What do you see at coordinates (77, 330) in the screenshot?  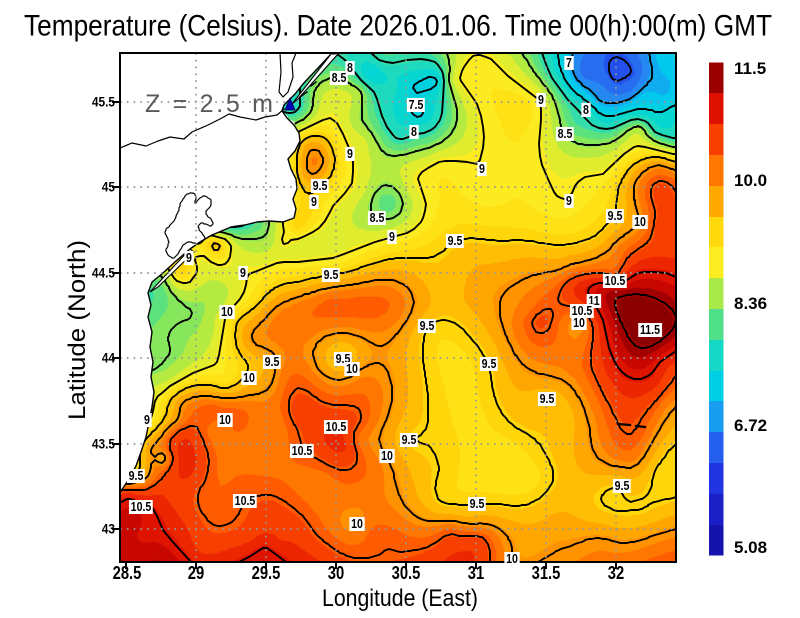 I see `svg-text: Latitude (North)` at bounding box center [77, 330].